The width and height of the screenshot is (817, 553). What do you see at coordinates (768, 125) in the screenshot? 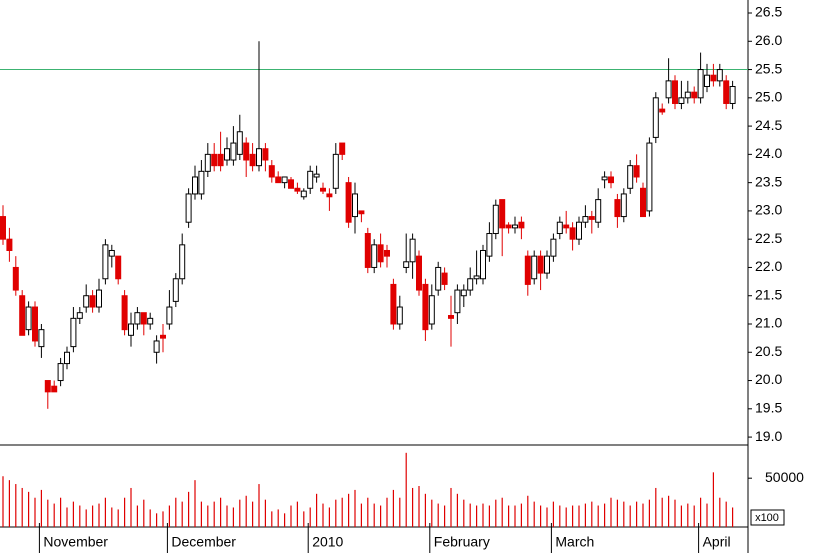
I see `y-tick-label: 24.5` at bounding box center [768, 125].